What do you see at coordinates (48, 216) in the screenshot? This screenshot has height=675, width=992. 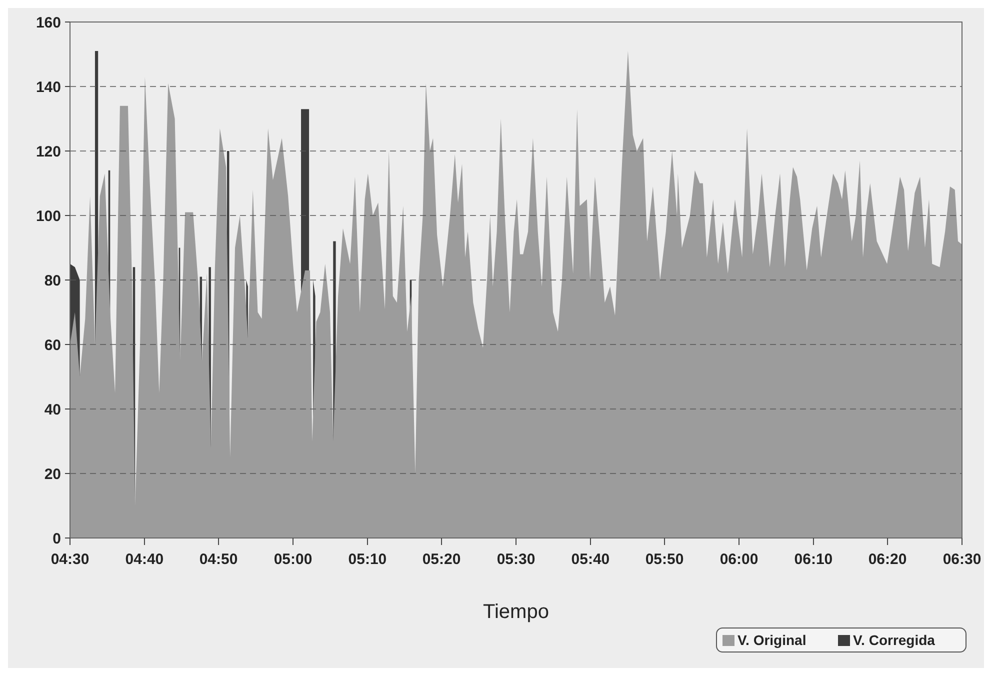 I see `y-tick-label: 100` at bounding box center [48, 216].